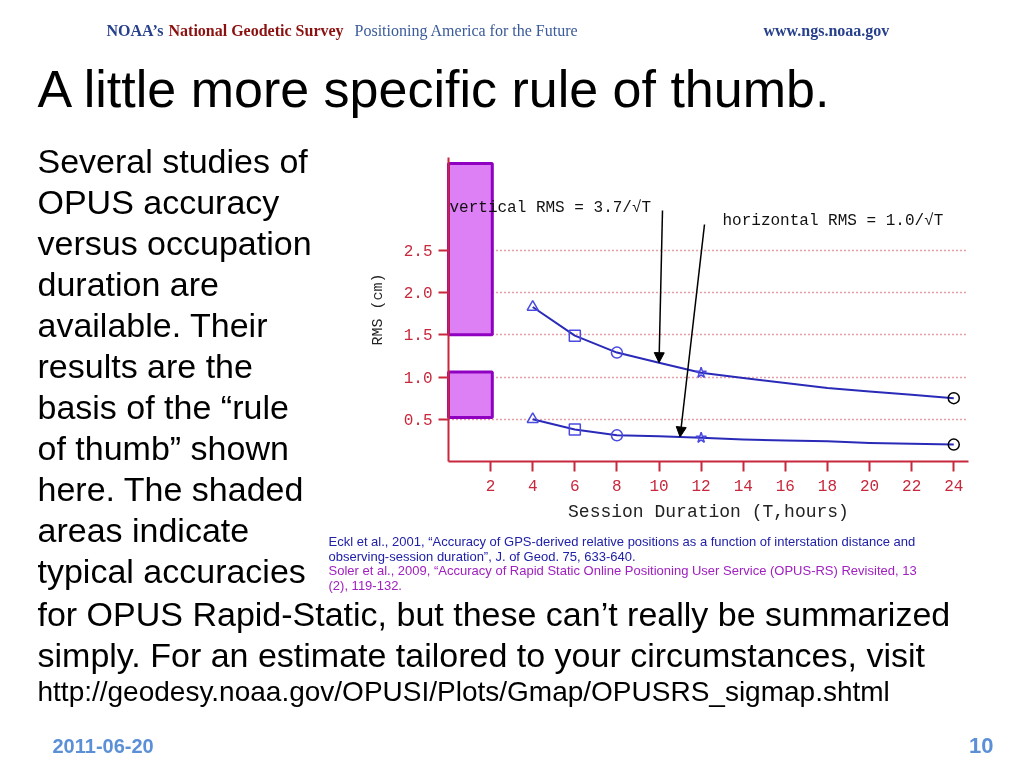 The height and width of the screenshot is (768, 1024). What do you see at coordinates (622, 578) in the screenshot?
I see `text: Soler et al., 2009, “Accuracy of Rapid Static Online Positioning User Service (OPUS-RS) Revisited, 13 (2), 119-132.` at bounding box center [622, 578].